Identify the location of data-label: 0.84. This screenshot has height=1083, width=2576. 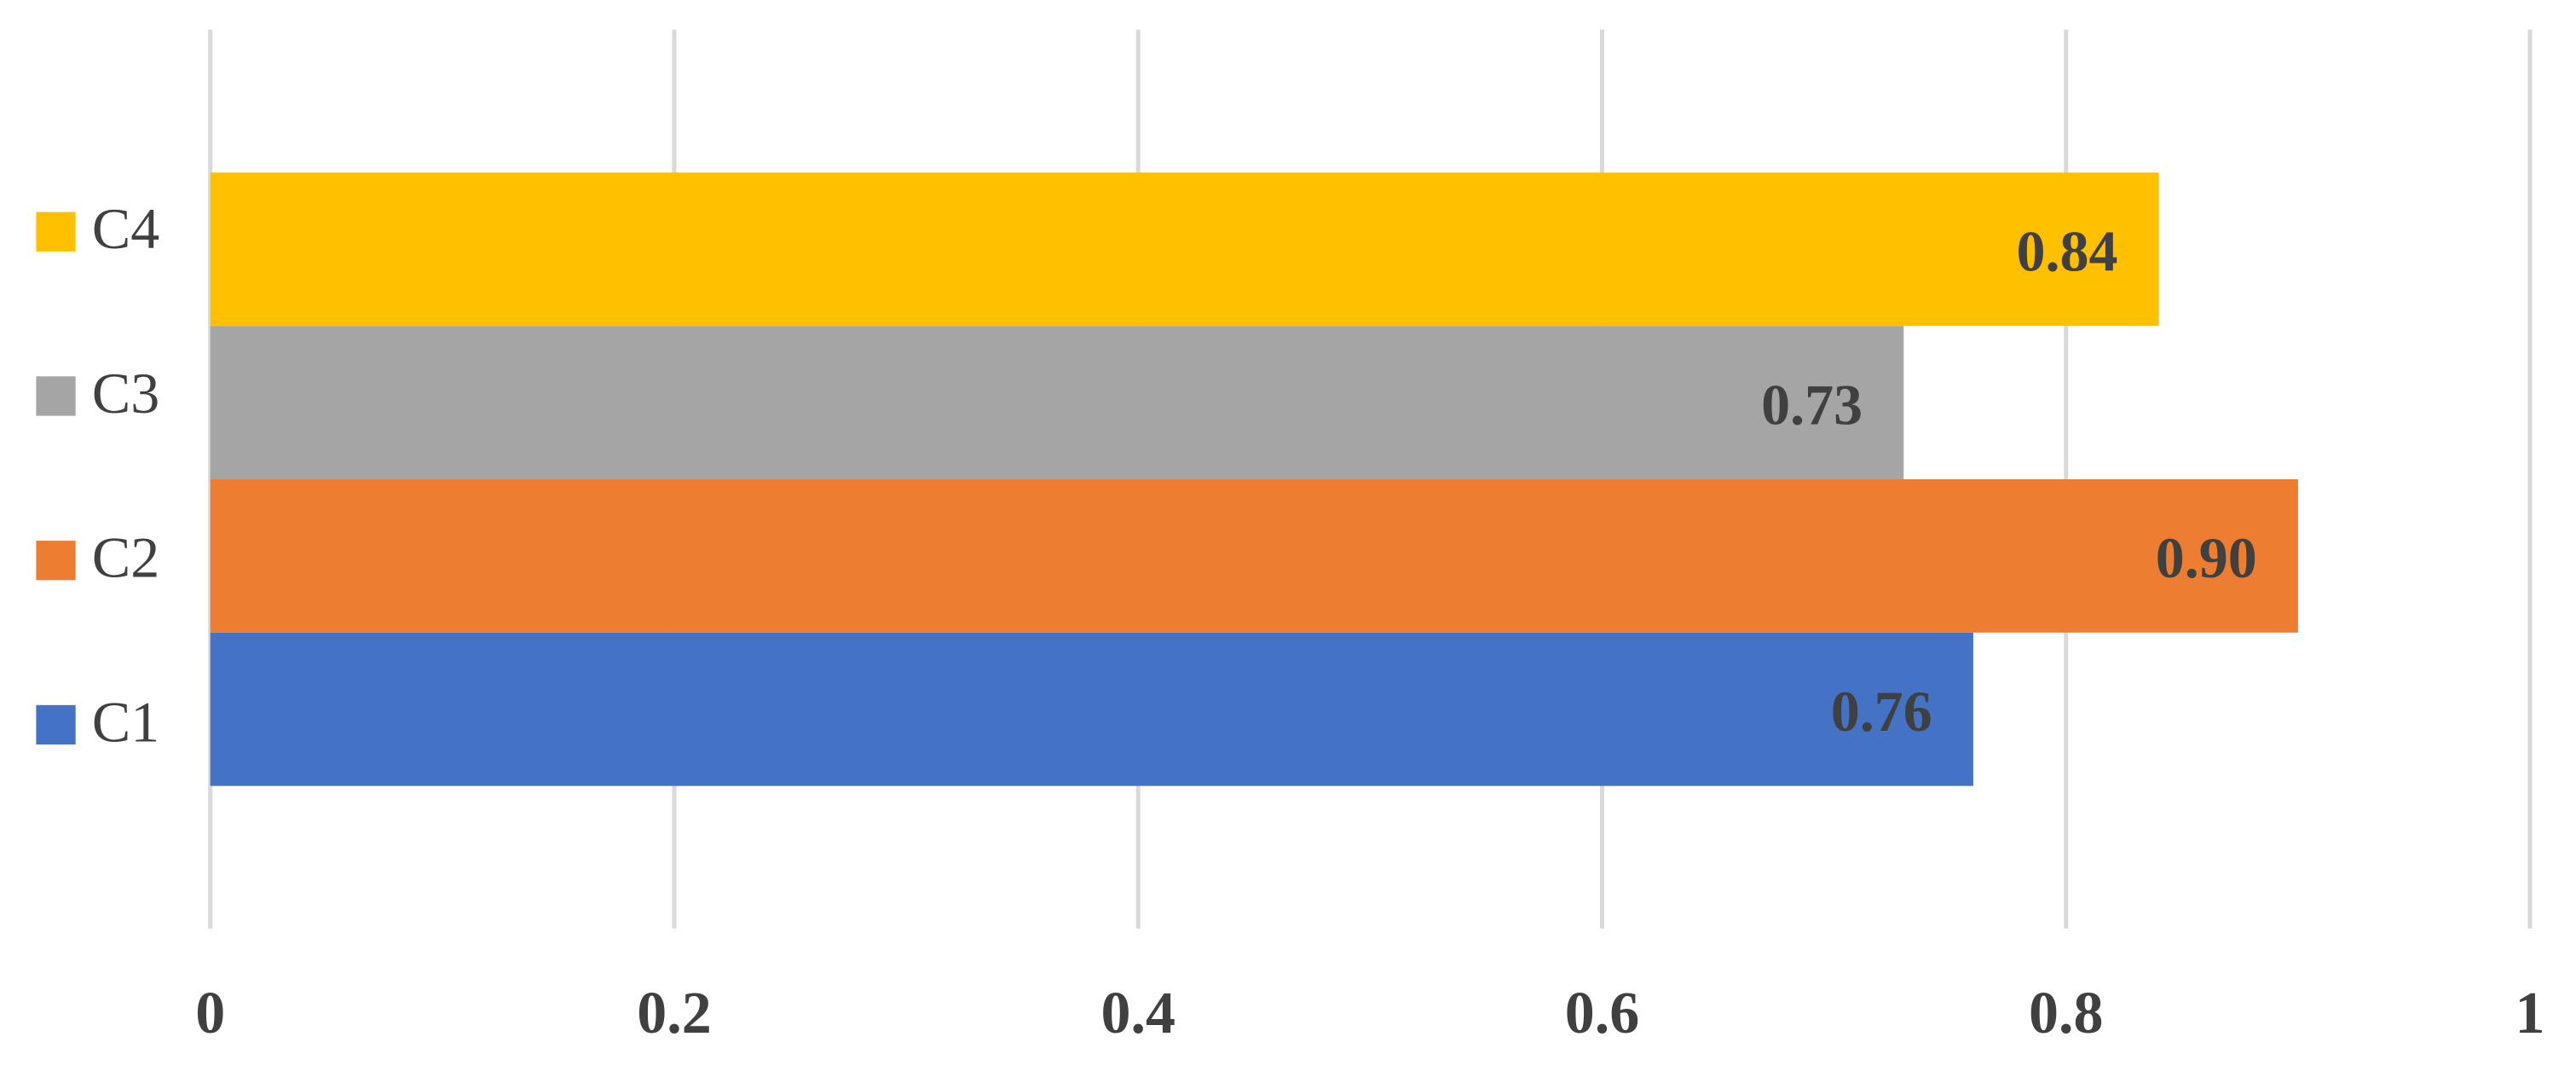
(2066, 251).